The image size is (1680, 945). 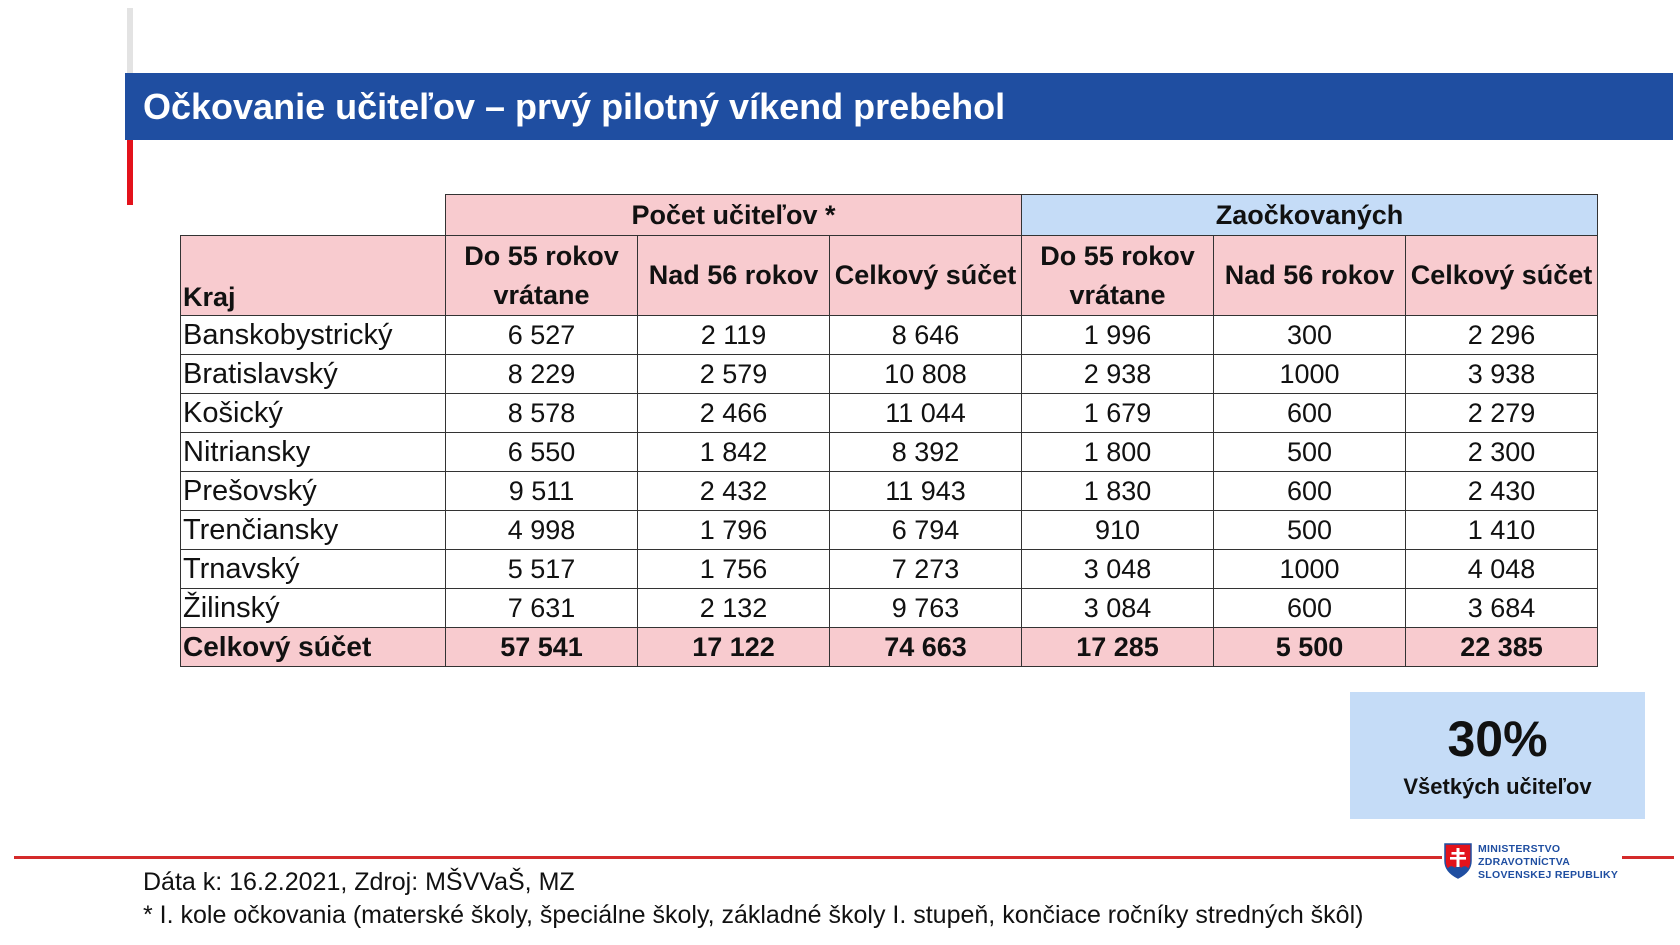 What do you see at coordinates (925, 608) in the screenshot?
I see `value-cell: 9 763` at bounding box center [925, 608].